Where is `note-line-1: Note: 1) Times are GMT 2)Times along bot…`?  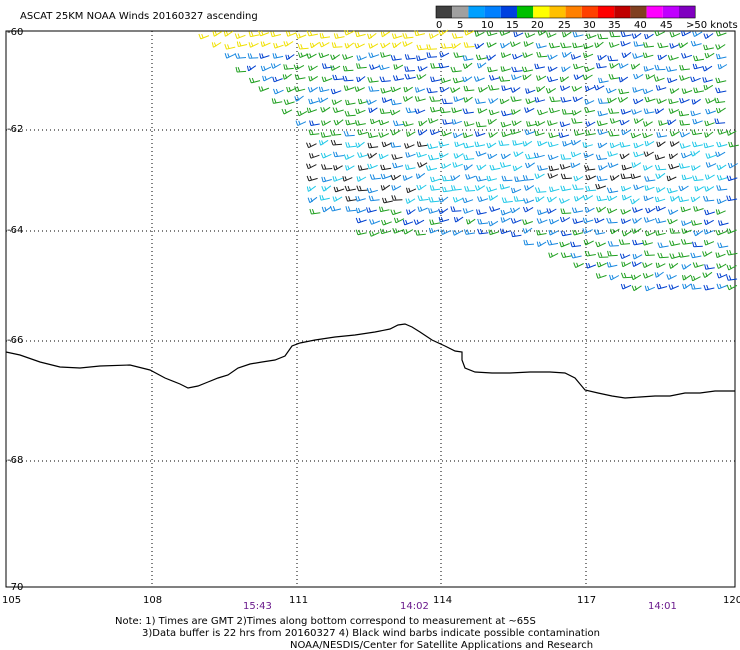 note-line-1: Note: 1) Times are GMT 2)Times along bot… is located at coordinates (325, 621).